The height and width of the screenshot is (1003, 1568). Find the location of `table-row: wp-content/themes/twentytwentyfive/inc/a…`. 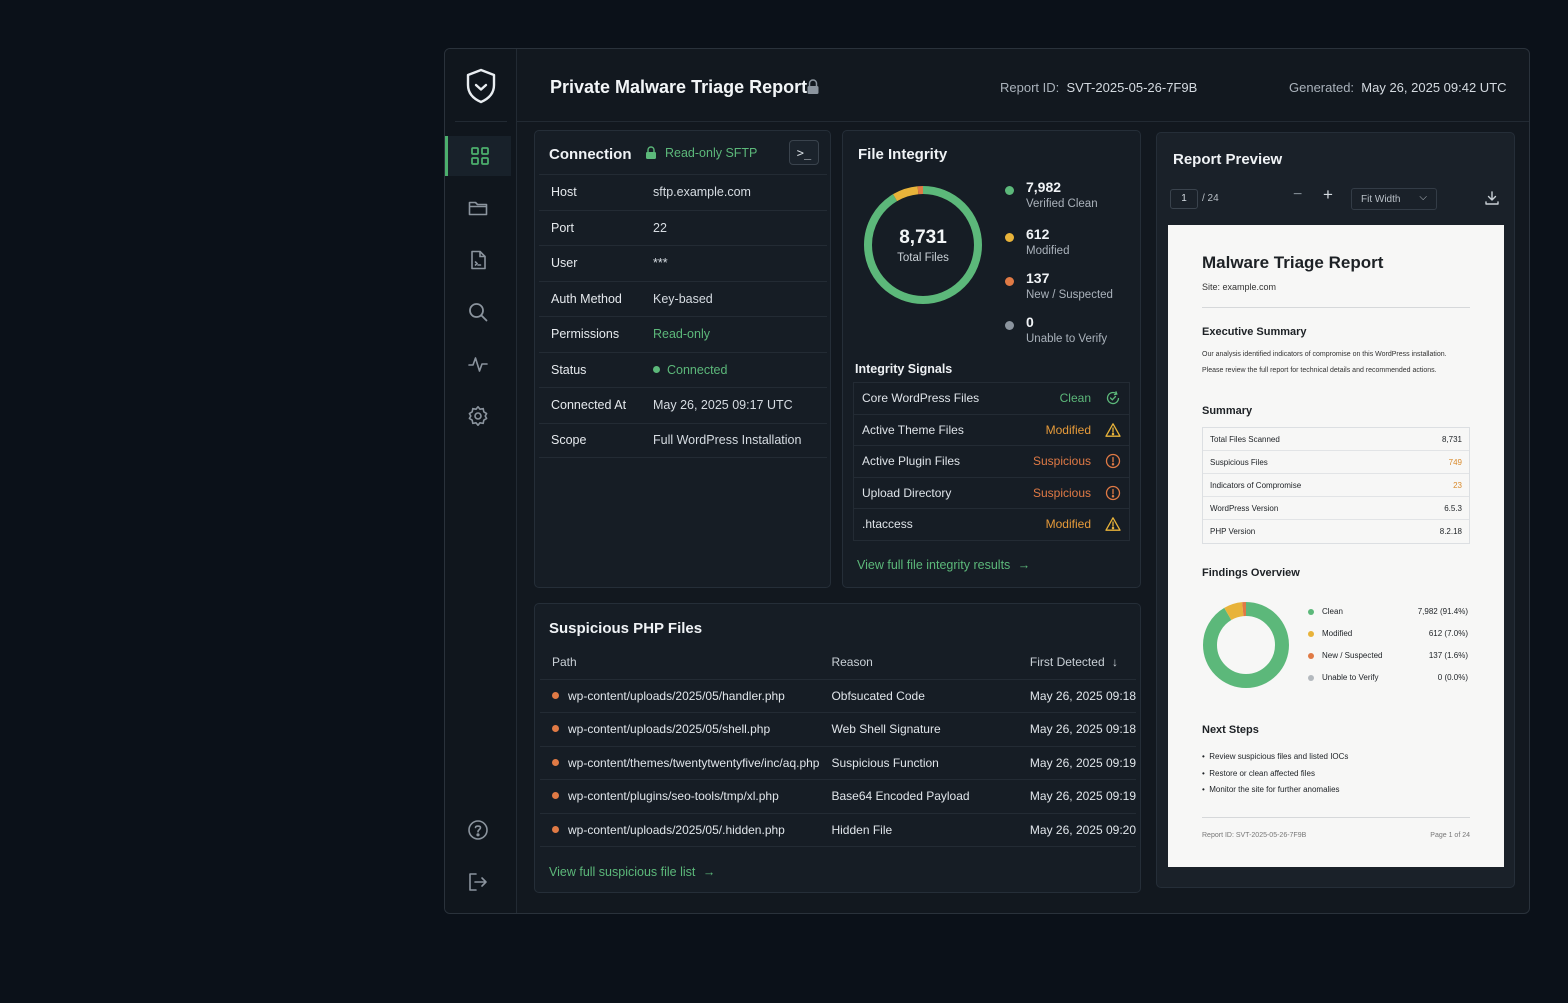

table-row: wp-content/themes/twentytwentyfive/inc/a… is located at coordinates (838, 763).